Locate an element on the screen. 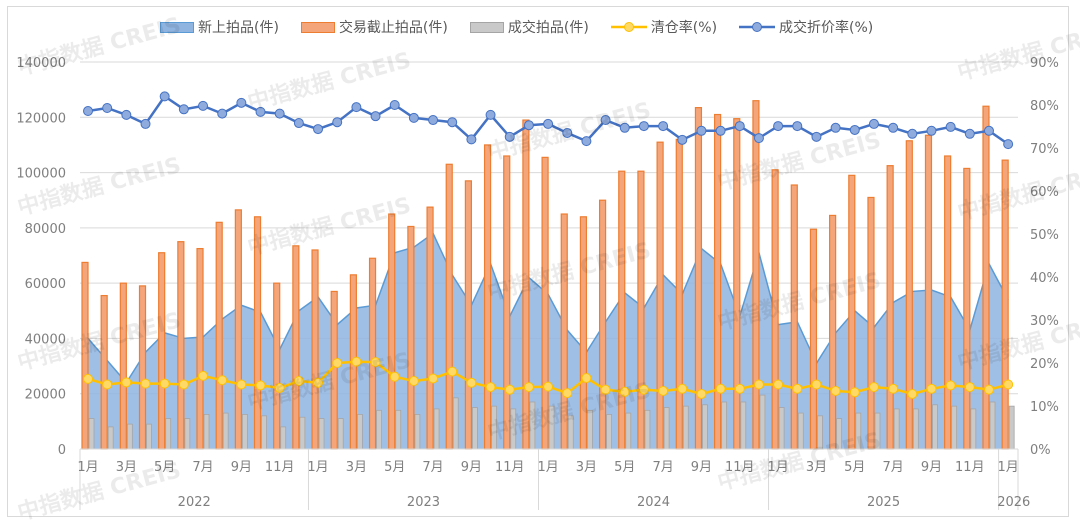  line-marker-icon is located at coordinates (757, 27).